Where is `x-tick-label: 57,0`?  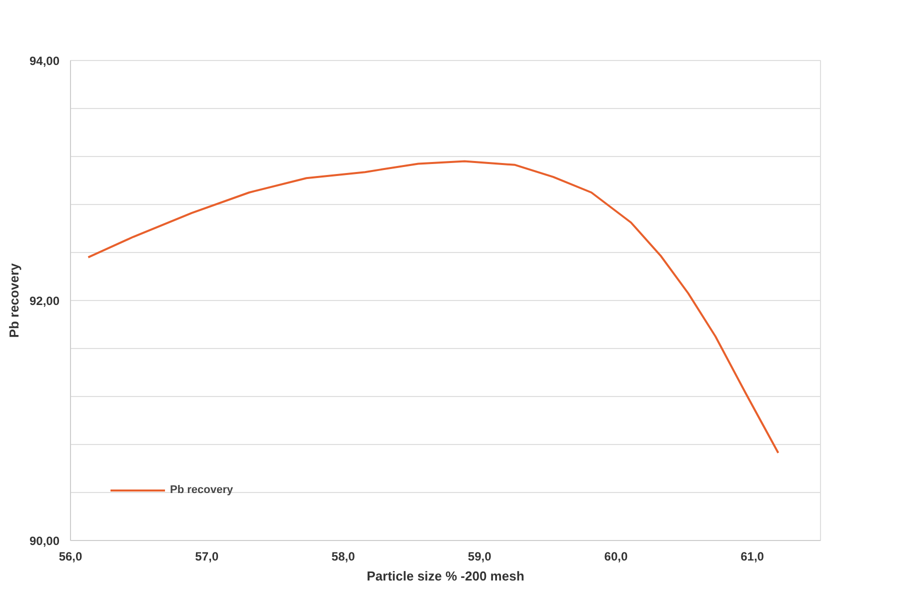
x-tick-label: 57,0 is located at coordinates (207, 557).